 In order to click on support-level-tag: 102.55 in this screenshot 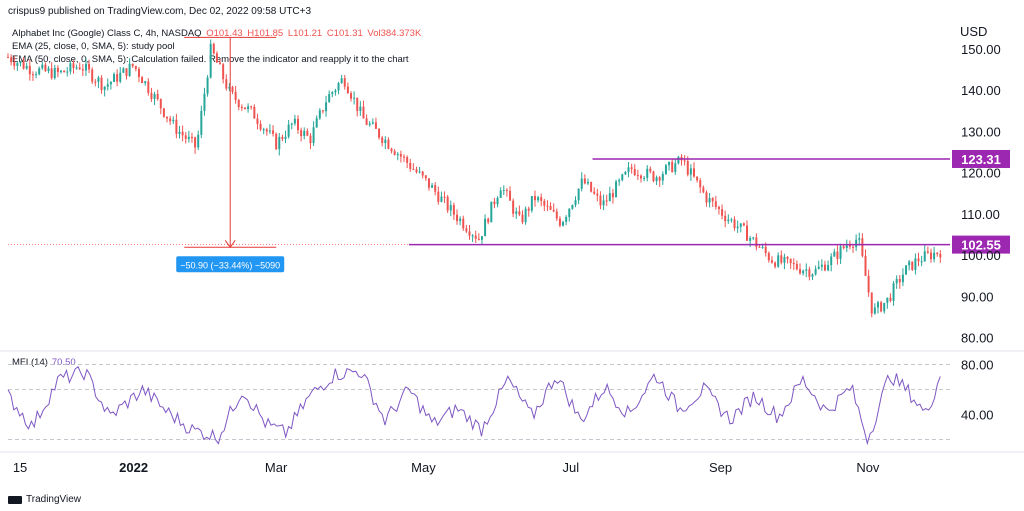, I will do `click(981, 244)`.